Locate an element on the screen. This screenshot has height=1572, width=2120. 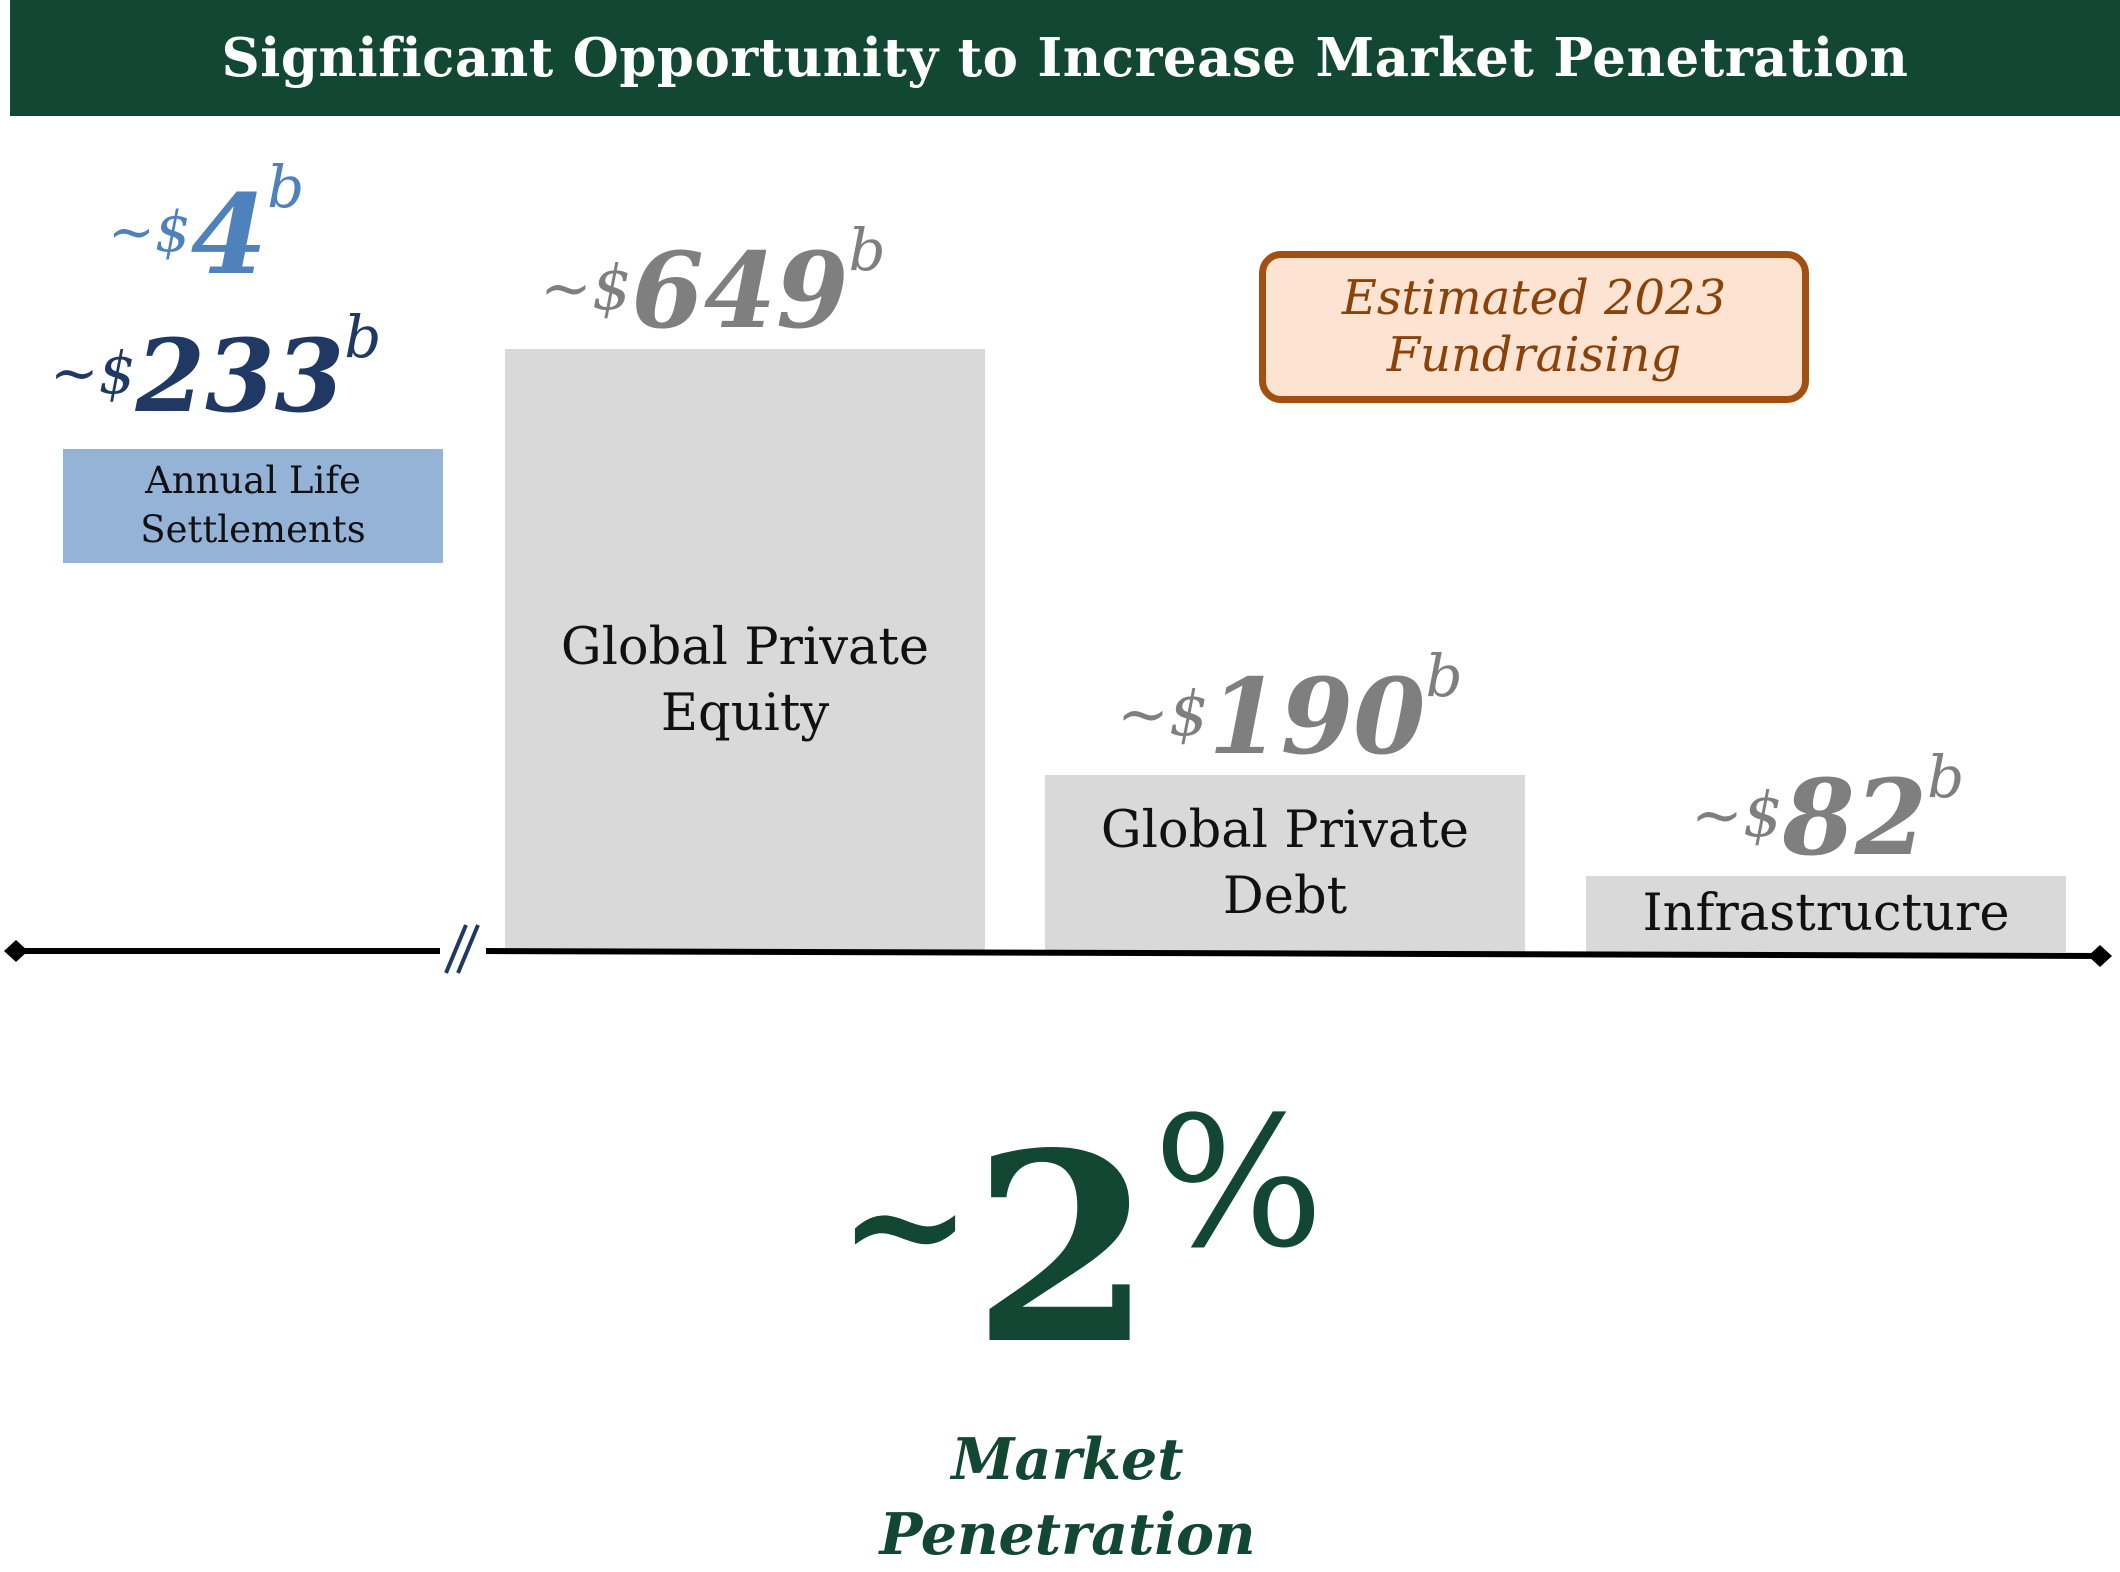
life-settlements-label-line1: Annual Life is located at coordinates (253, 481).